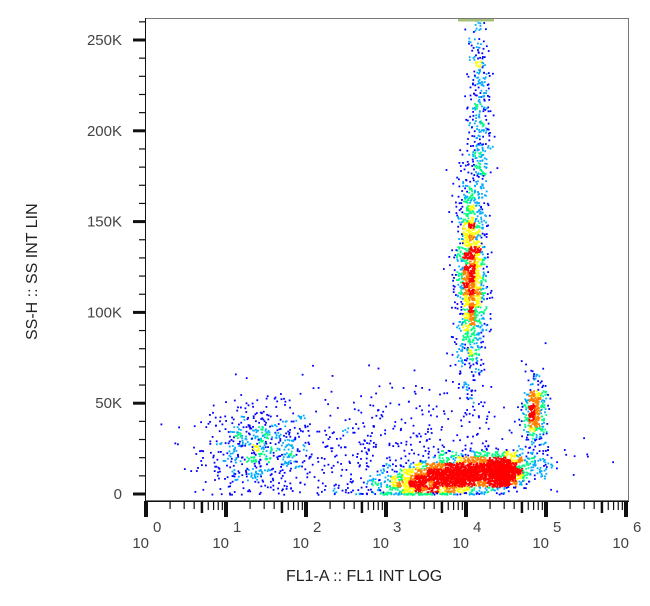 The image size is (650, 606). I want to click on x-tick-exponent: 3, so click(397, 527).